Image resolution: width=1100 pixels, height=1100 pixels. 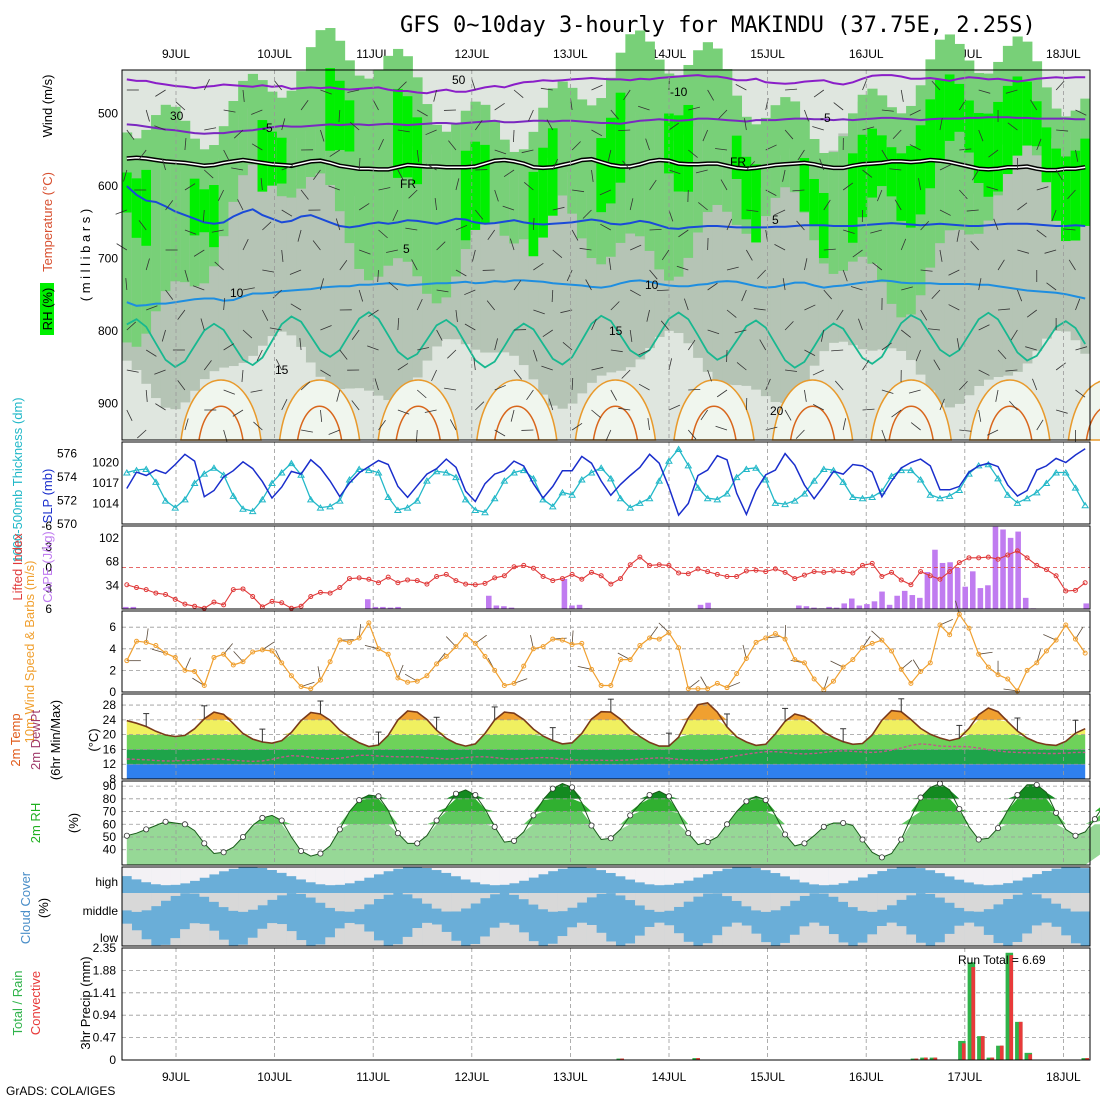 I want to click on cloud-layer-label: low, so click(x=109, y=938).